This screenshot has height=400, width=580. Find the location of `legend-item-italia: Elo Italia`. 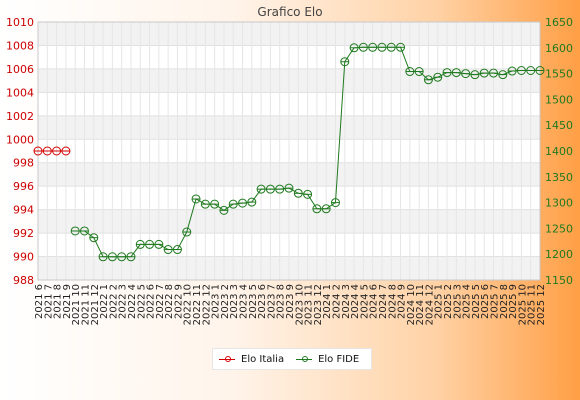

legend-item-italia: Elo Italia is located at coordinates (251, 359).